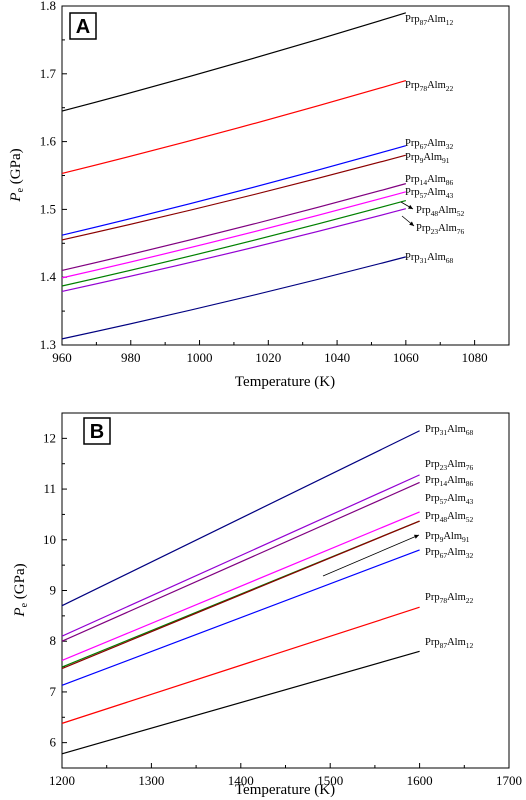 Image resolution: width=526 pixels, height=800 pixels. I want to click on panel-a-y-tick-label: 1.8, so click(48, 6).